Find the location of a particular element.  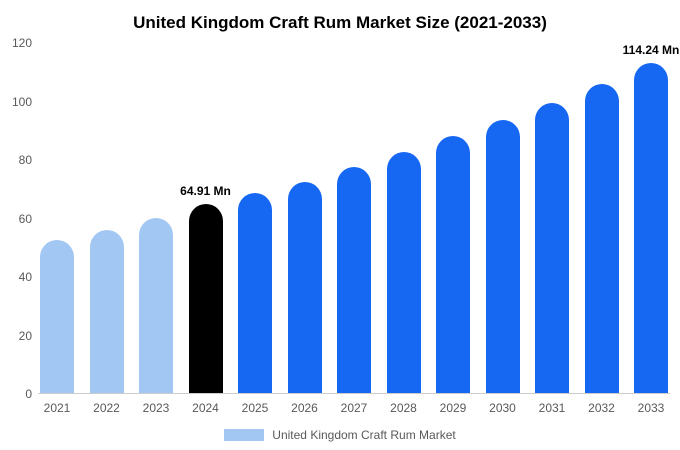

bar-column-2029: 2029 is located at coordinates (453, 229).